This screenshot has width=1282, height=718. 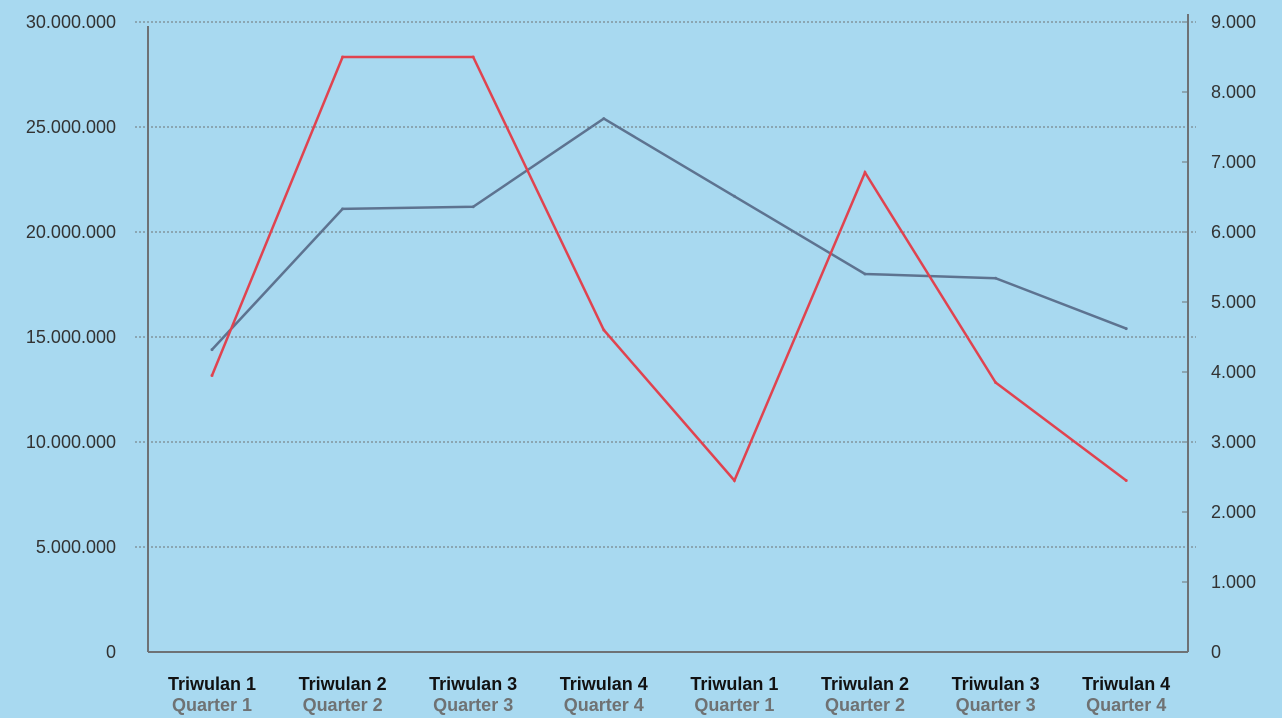 What do you see at coordinates (1233, 582) in the screenshot?
I see `right-axis-tick-label: 1.000` at bounding box center [1233, 582].